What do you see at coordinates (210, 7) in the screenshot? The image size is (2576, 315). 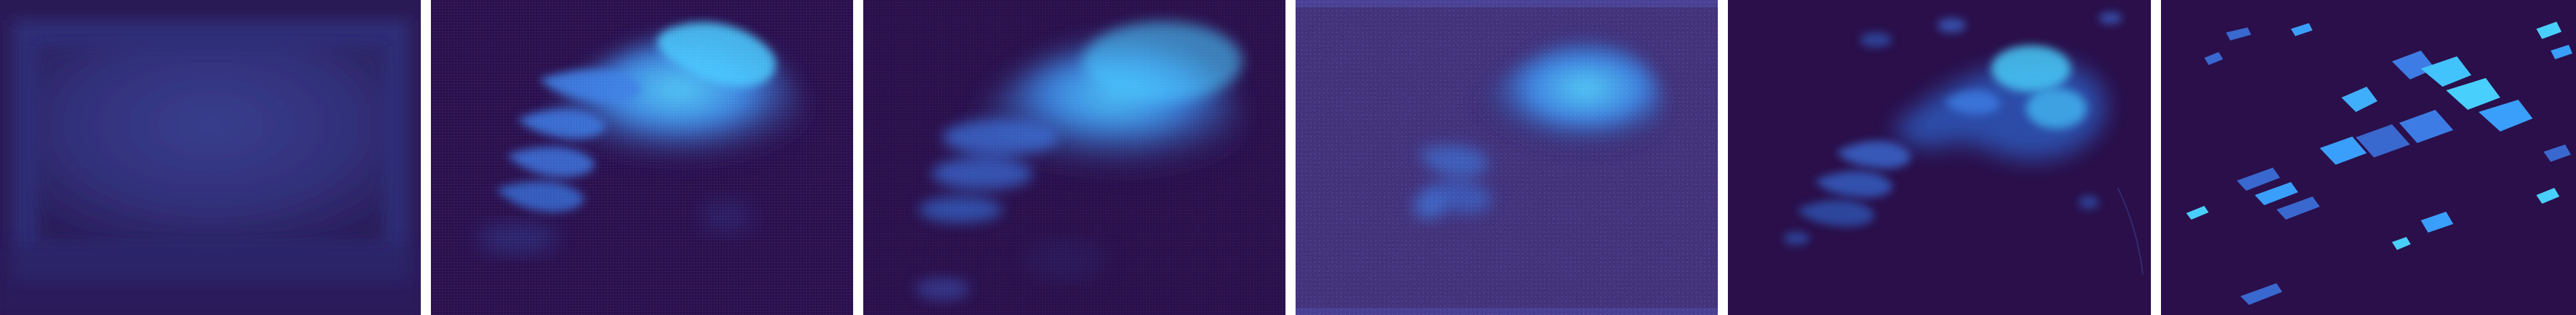 I see `panel-1-top-band` at bounding box center [210, 7].